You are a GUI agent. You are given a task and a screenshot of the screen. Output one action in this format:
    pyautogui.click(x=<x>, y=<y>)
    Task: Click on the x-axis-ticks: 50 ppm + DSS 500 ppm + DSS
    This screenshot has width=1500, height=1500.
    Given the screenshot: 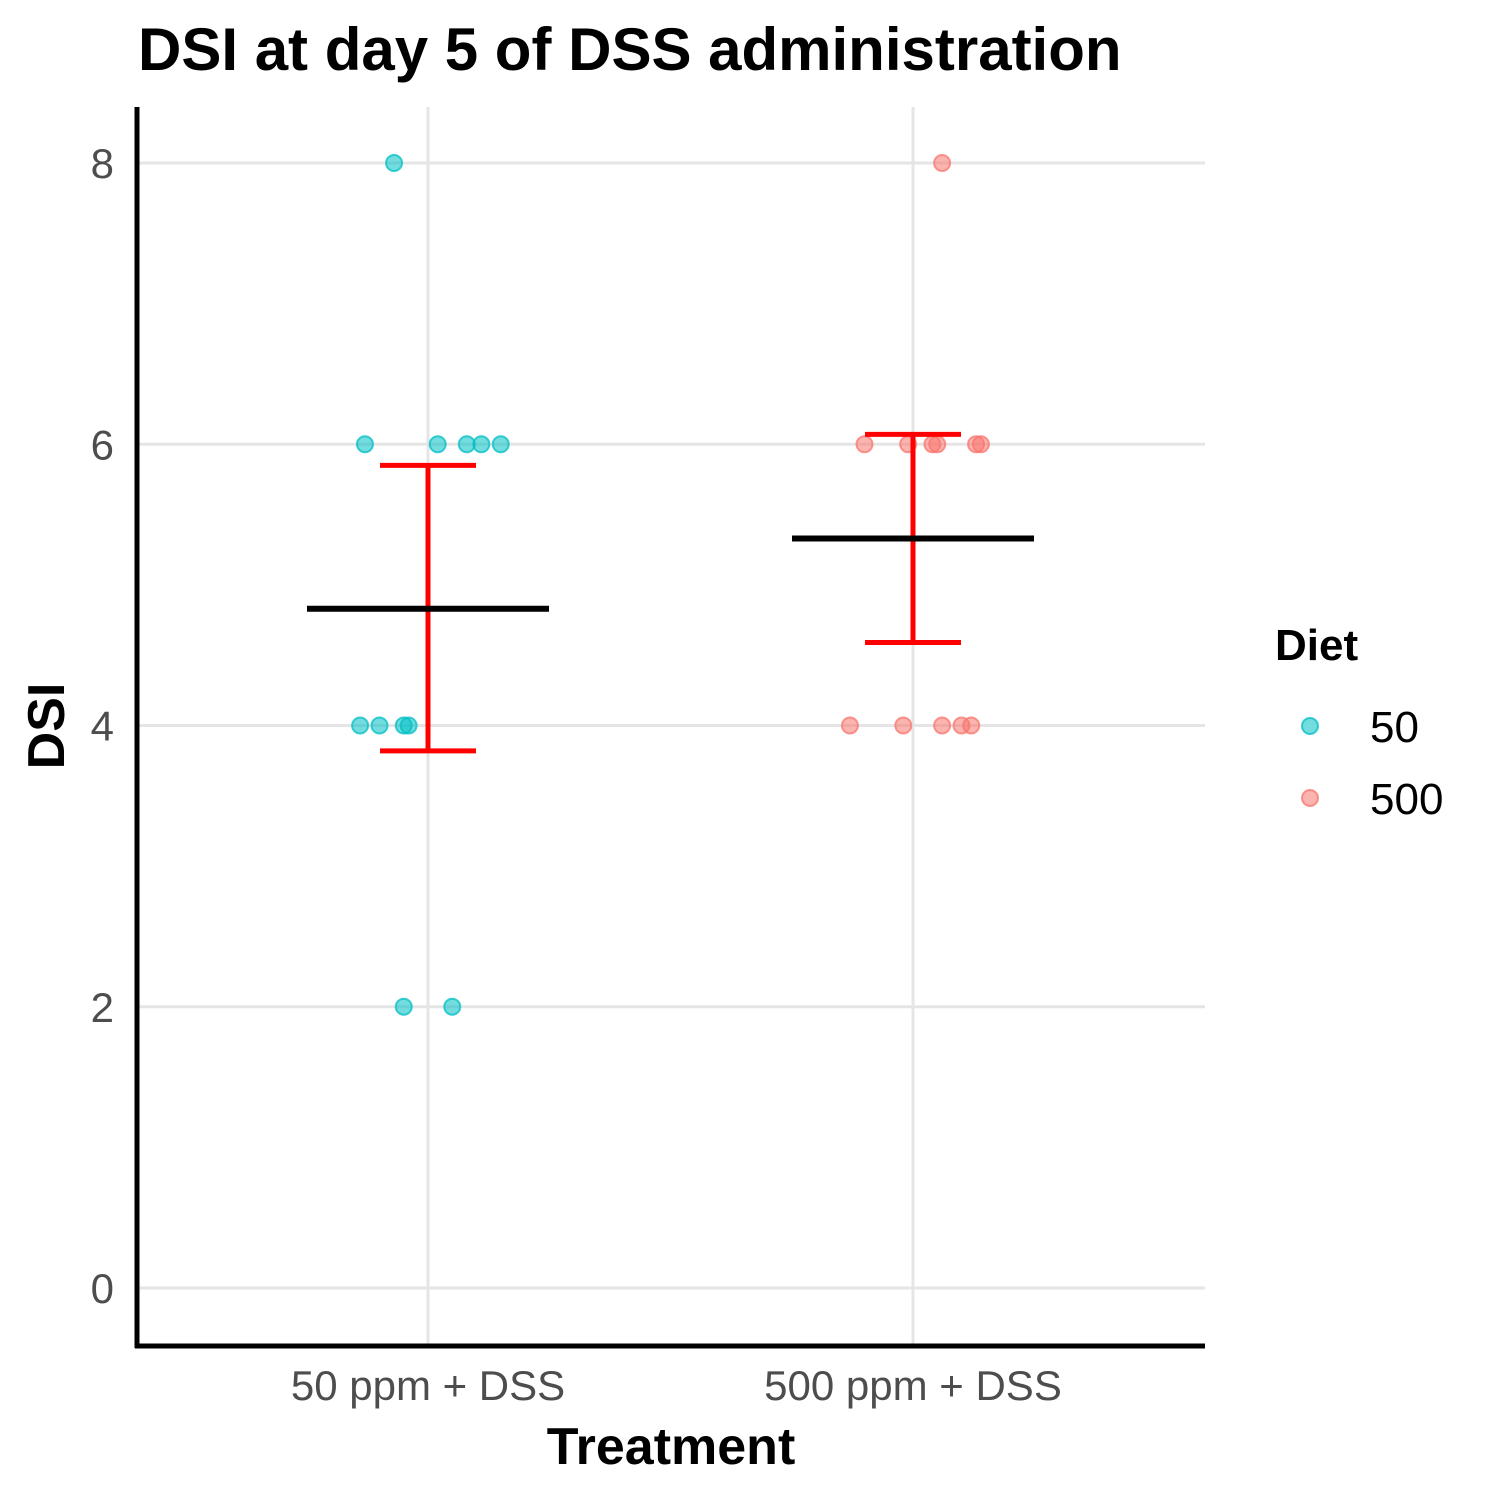 What is the action you would take?
    pyautogui.click(x=676, y=1385)
    